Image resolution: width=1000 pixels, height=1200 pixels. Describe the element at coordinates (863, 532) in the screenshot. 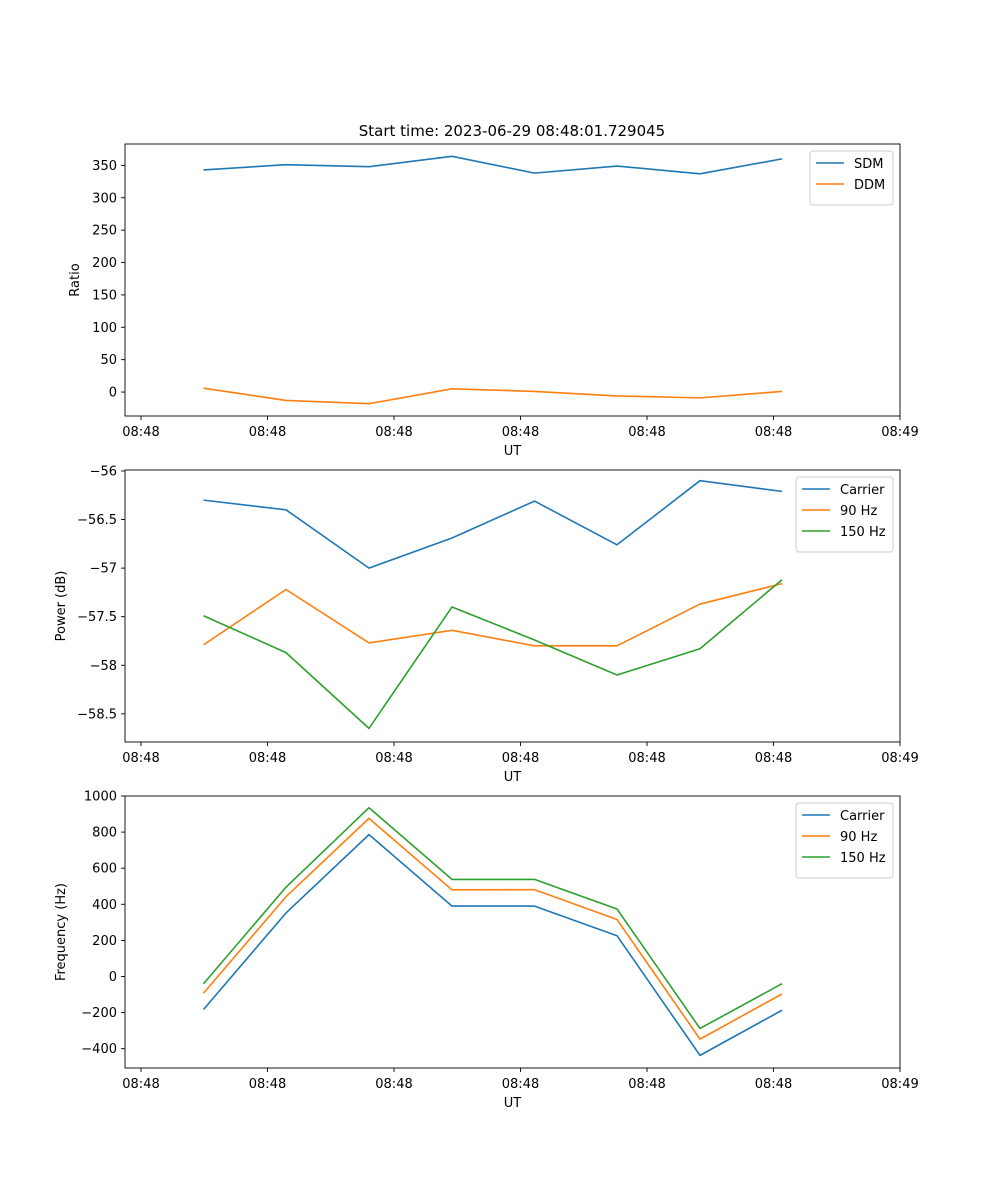

I see `power-legend-label-150-hz: 150 Hz` at that location.